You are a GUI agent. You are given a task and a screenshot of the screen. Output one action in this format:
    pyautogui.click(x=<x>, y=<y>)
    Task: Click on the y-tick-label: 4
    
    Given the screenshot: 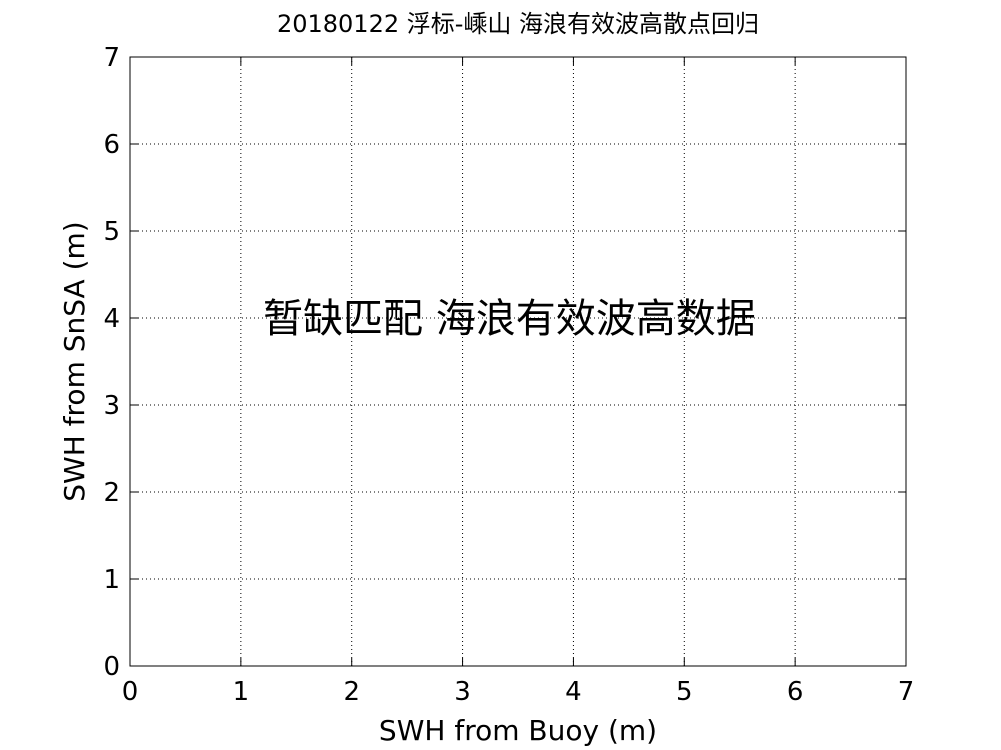 What is the action you would take?
    pyautogui.click(x=111, y=319)
    